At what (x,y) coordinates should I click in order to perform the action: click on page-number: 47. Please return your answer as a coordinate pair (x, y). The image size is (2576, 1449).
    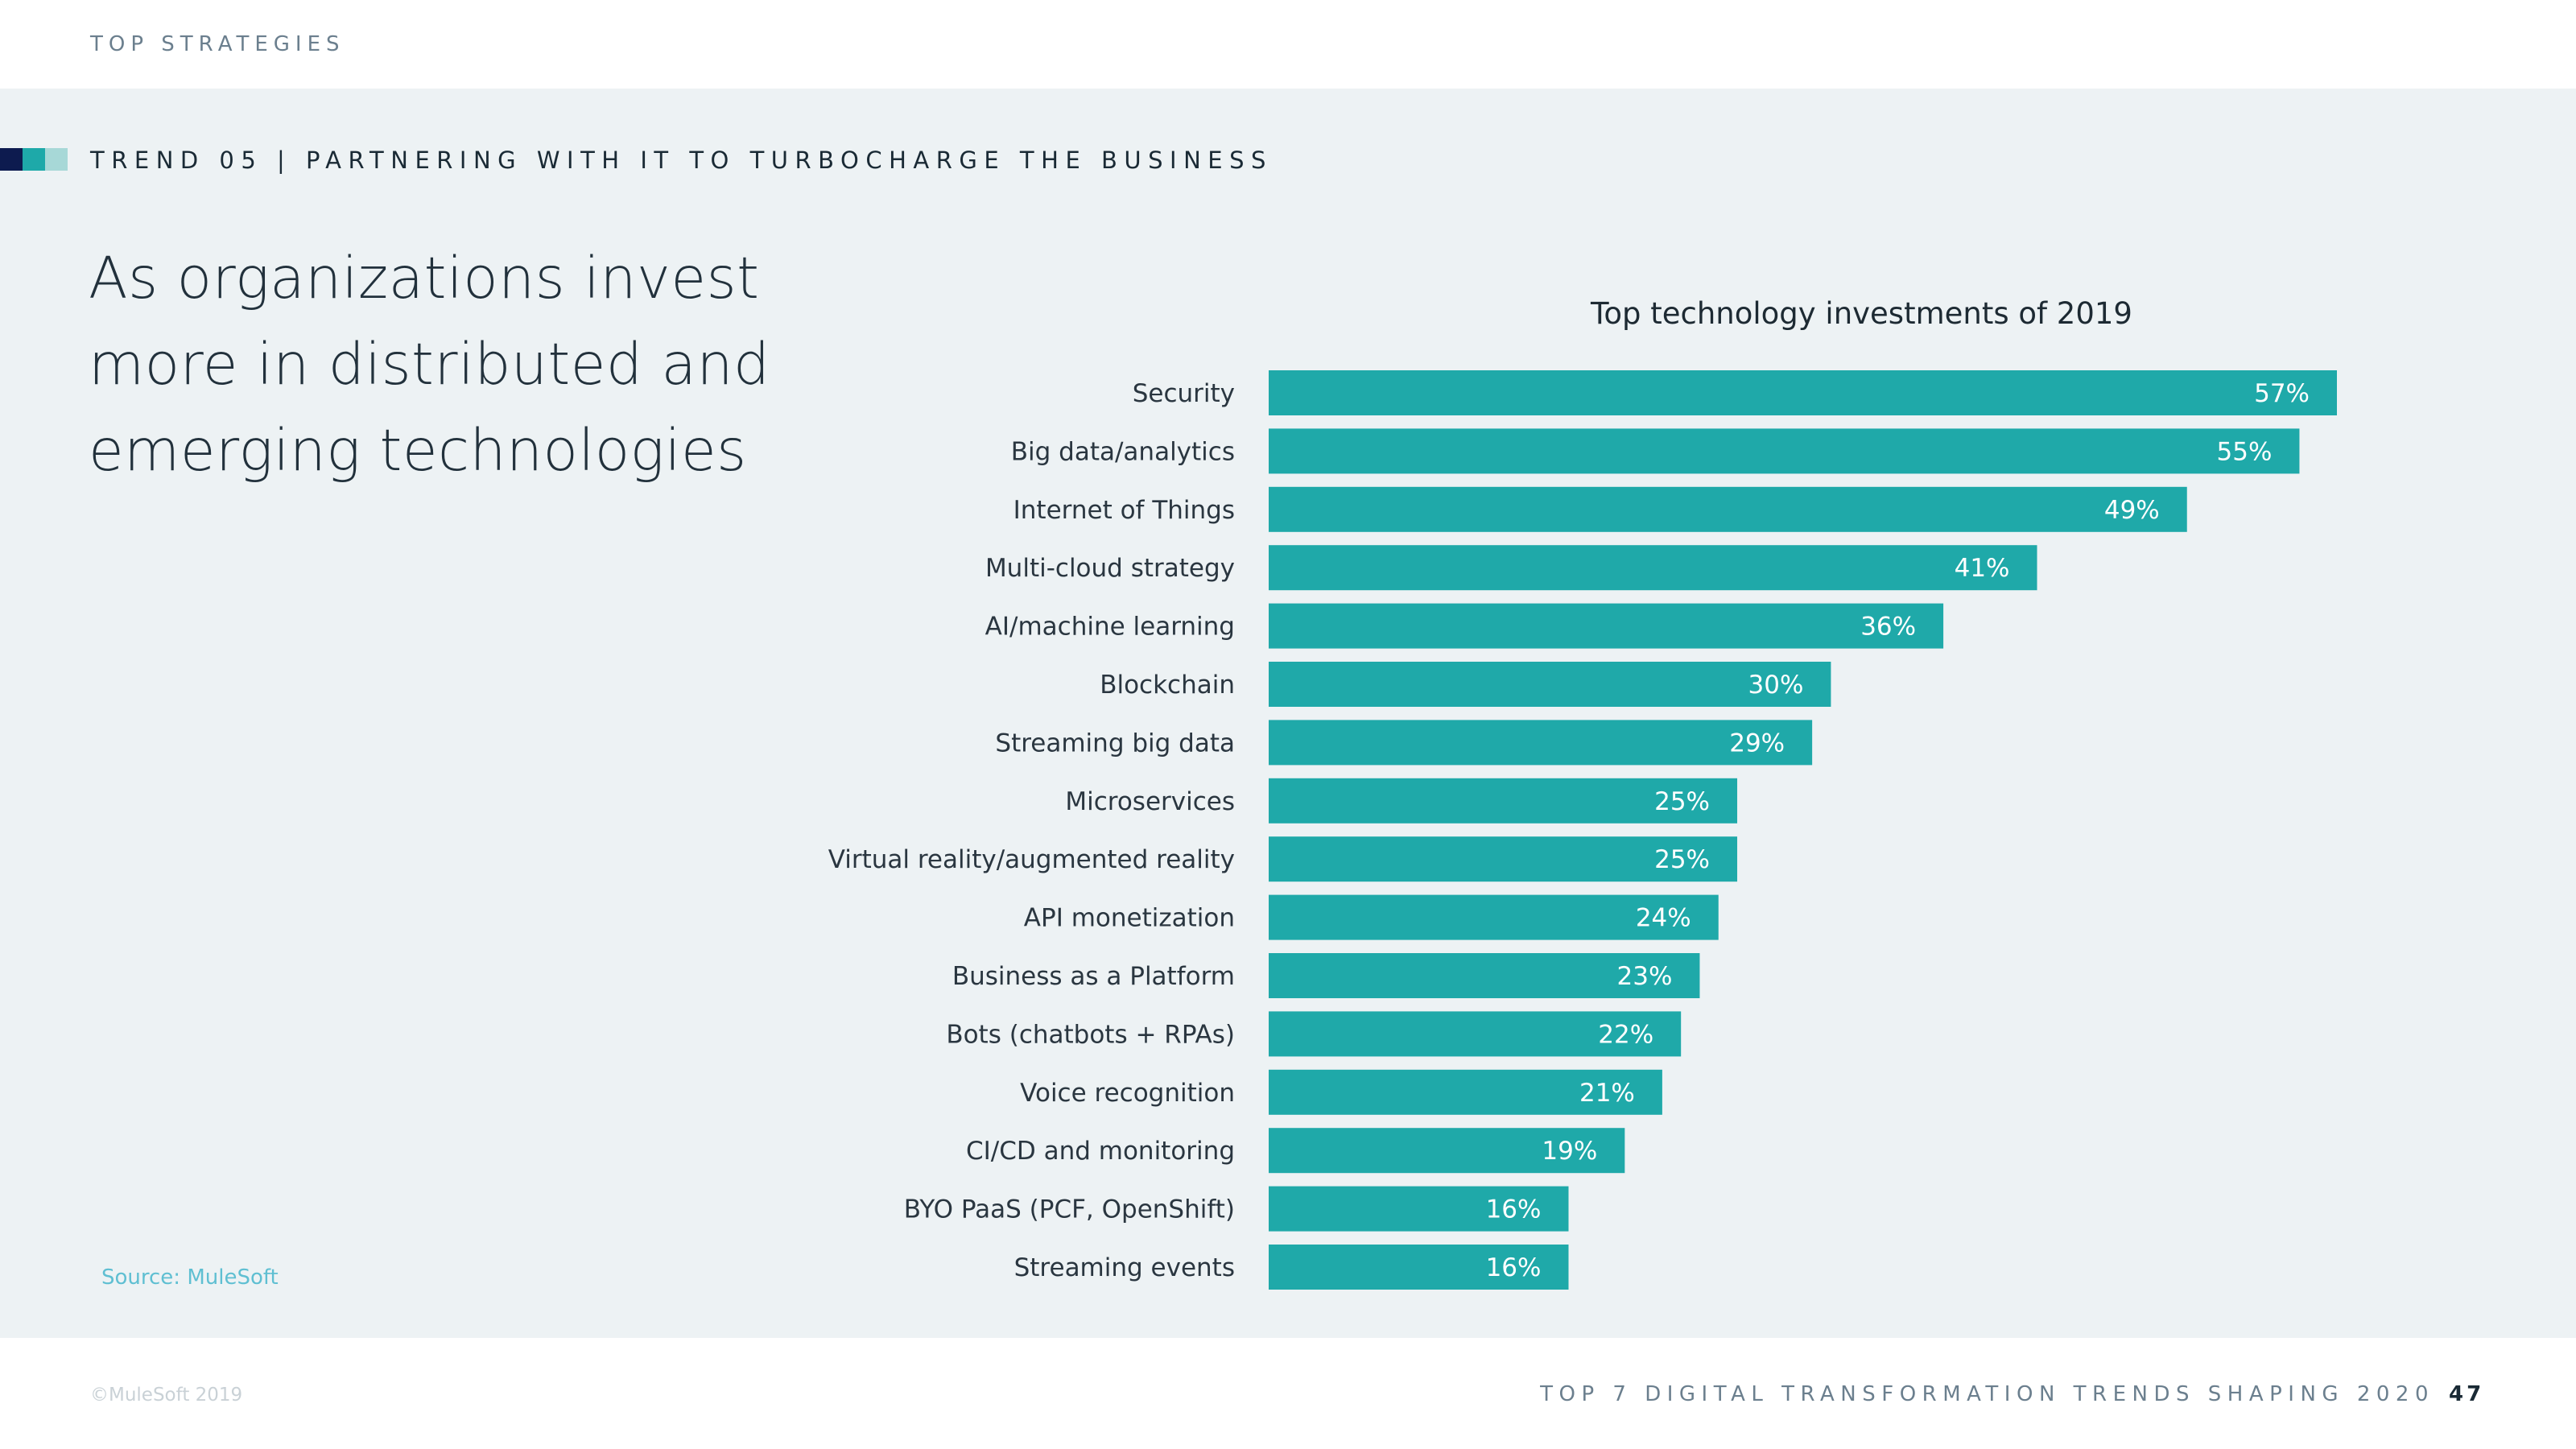
    Looking at the image, I should click on (2467, 1394).